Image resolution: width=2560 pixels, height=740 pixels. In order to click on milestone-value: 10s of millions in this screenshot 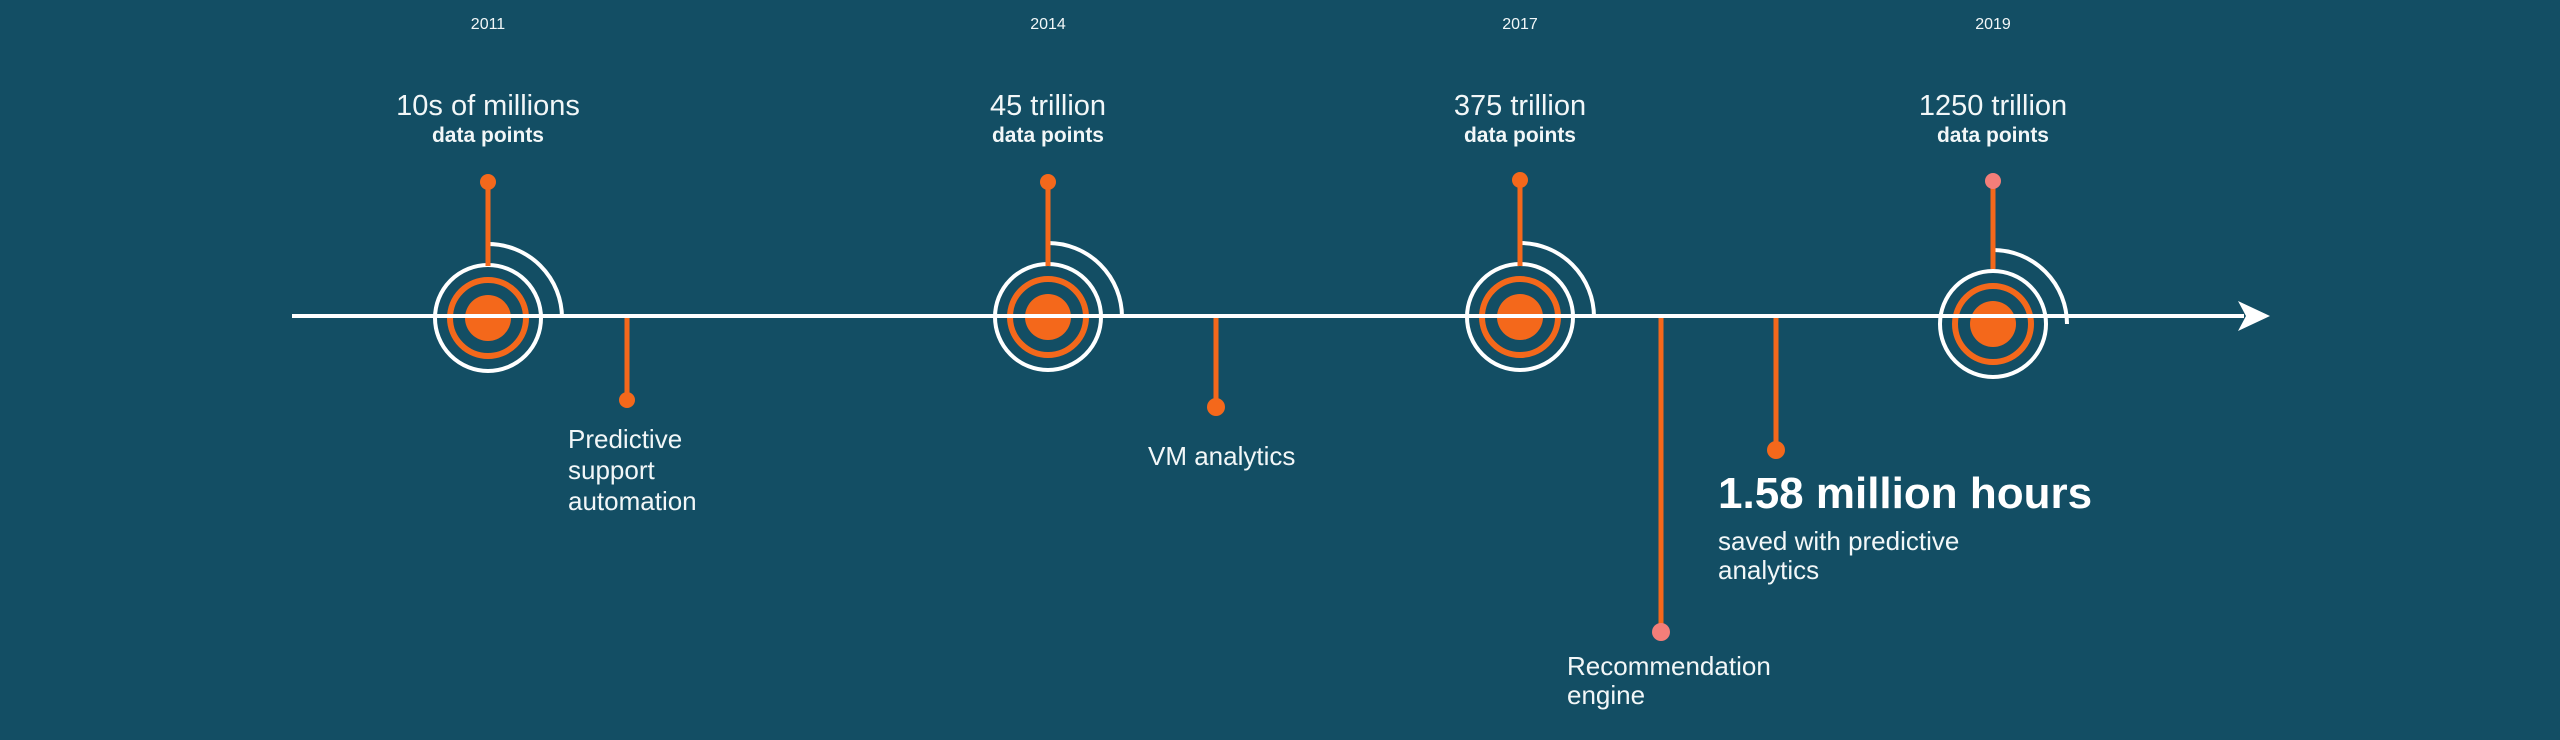, I will do `click(488, 106)`.